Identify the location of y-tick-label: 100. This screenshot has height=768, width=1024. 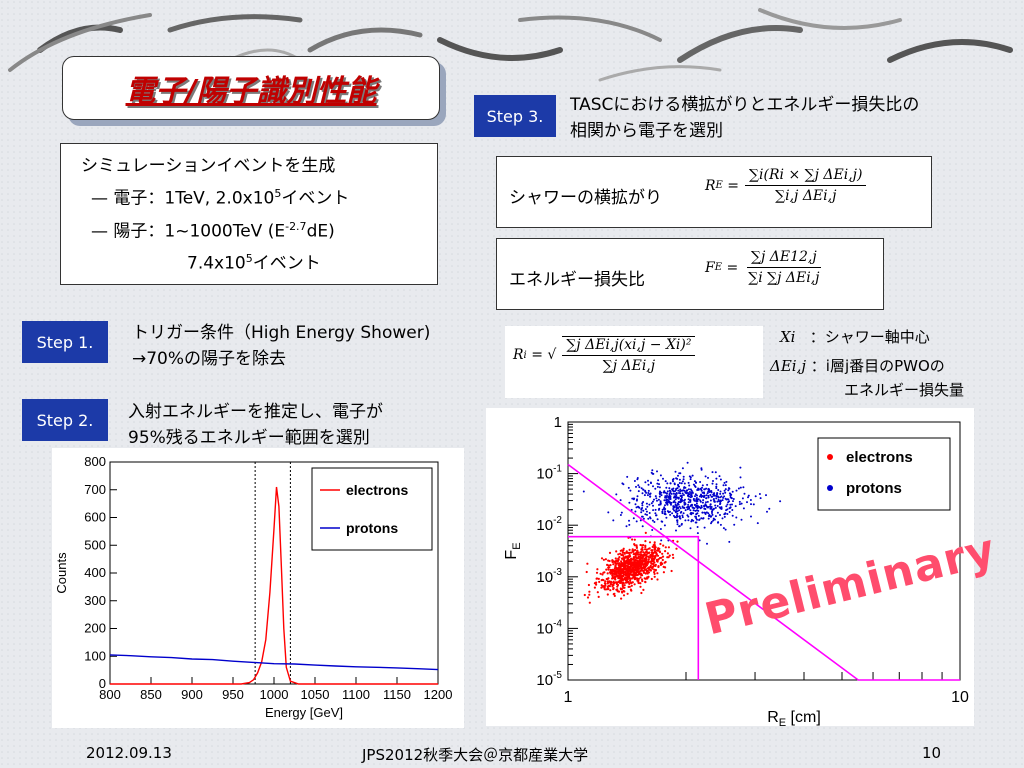
(95, 655).